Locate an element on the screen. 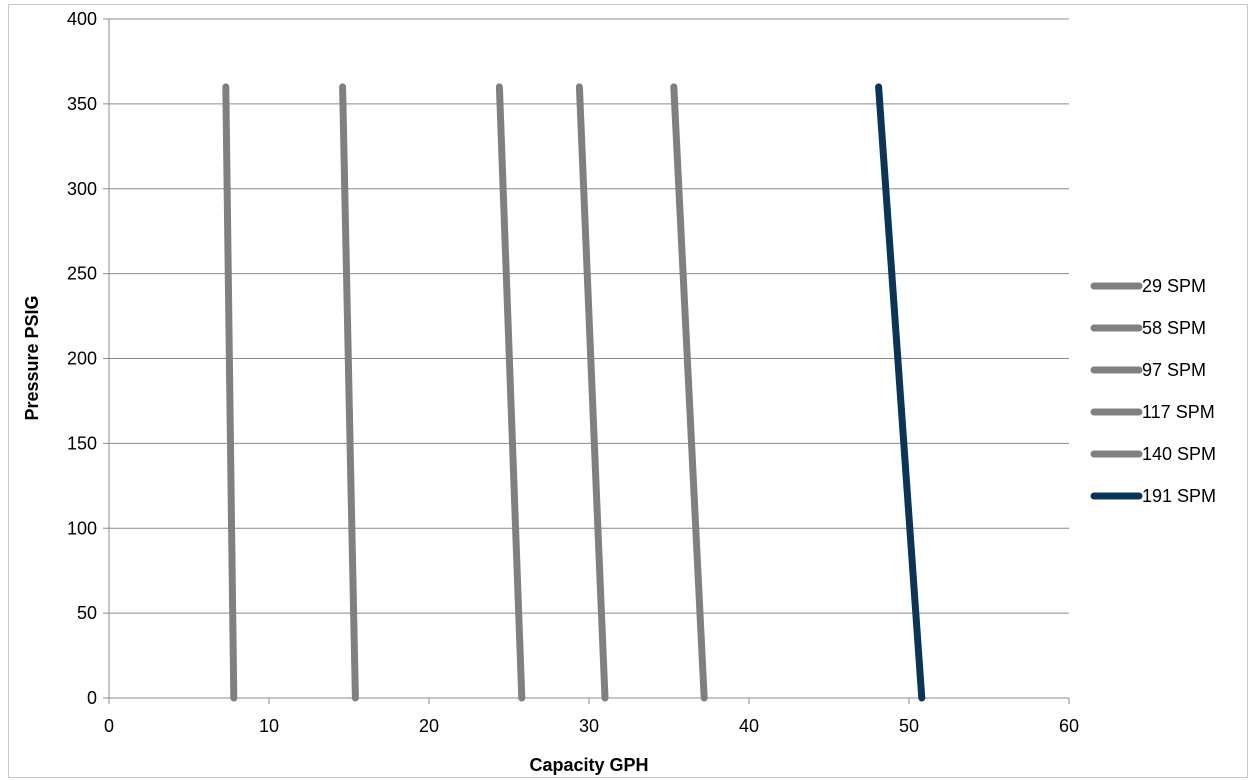 The image size is (1250, 780). y-axis-title: Pressure PSIG is located at coordinates (32, 357).